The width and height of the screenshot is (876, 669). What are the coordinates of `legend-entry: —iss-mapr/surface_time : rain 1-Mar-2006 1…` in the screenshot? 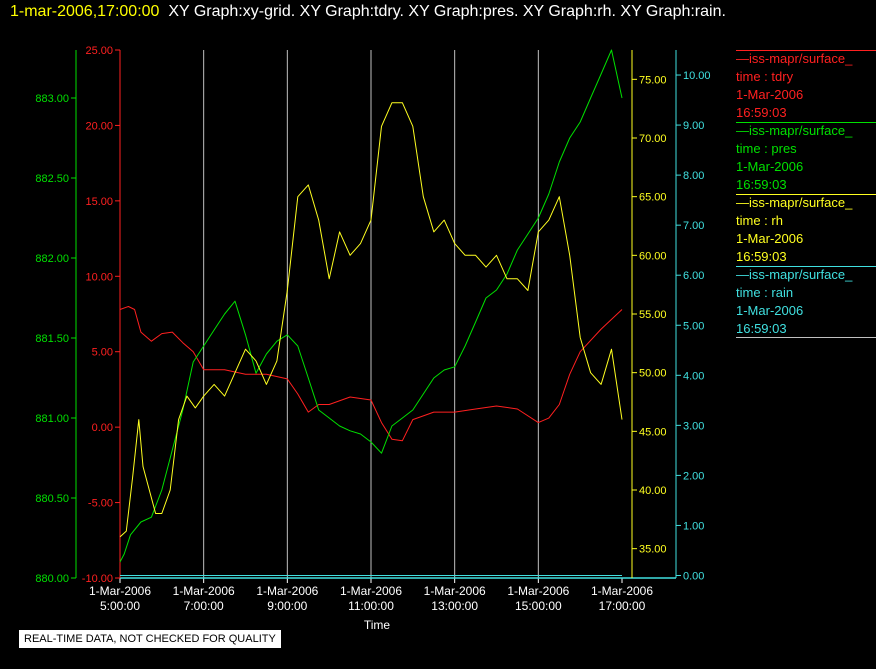 It's located at (806, 302).